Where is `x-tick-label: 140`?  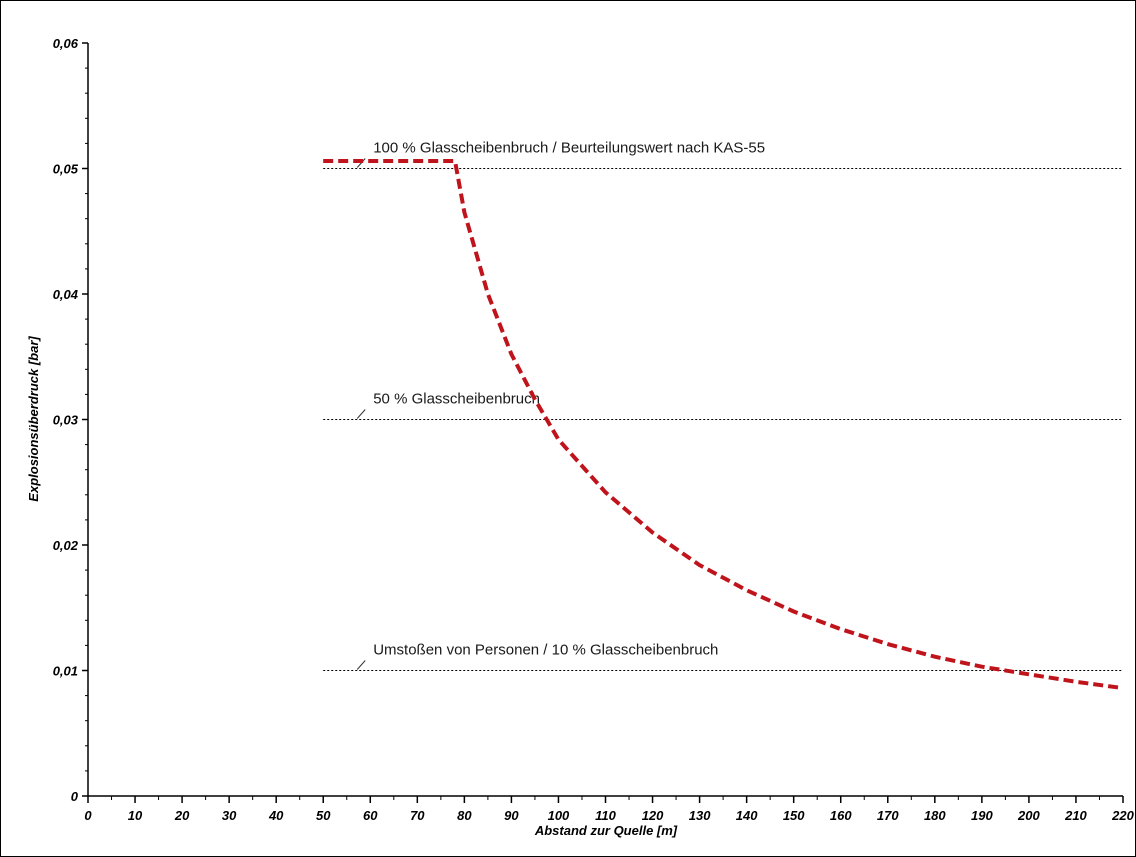
x-tick-label: 140 is located at coordinates (747, 815).